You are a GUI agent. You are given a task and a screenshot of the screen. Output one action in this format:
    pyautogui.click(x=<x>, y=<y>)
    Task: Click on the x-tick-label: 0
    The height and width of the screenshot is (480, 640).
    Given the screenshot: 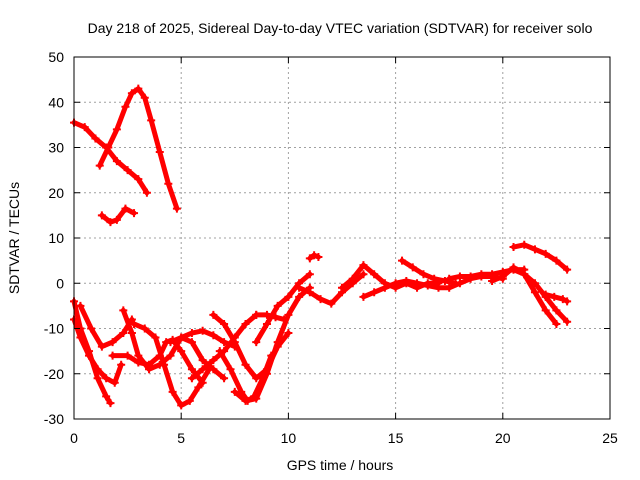 What is the action you would take?
    pyautogui.click(x=74, y=438)
    